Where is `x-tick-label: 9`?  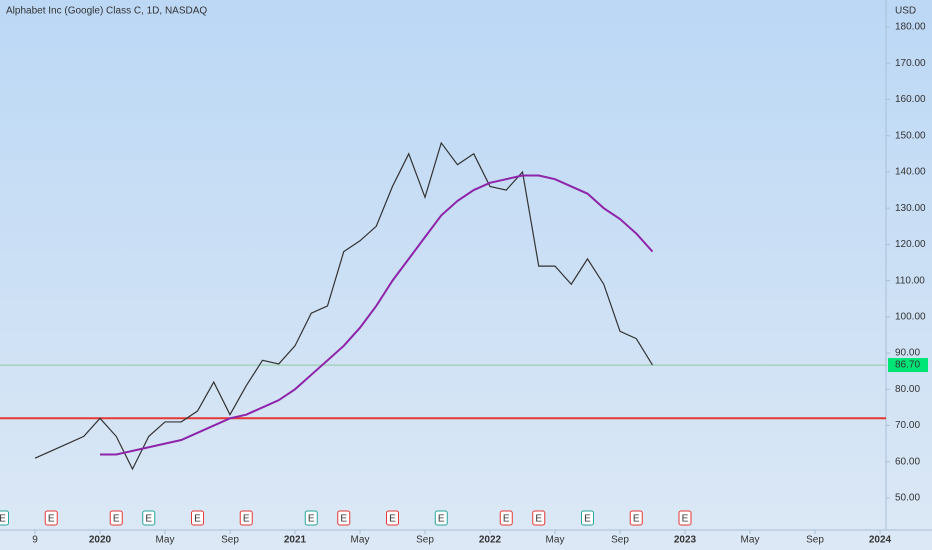 x-tick-label: 9 is located at coordinates (35, 540).